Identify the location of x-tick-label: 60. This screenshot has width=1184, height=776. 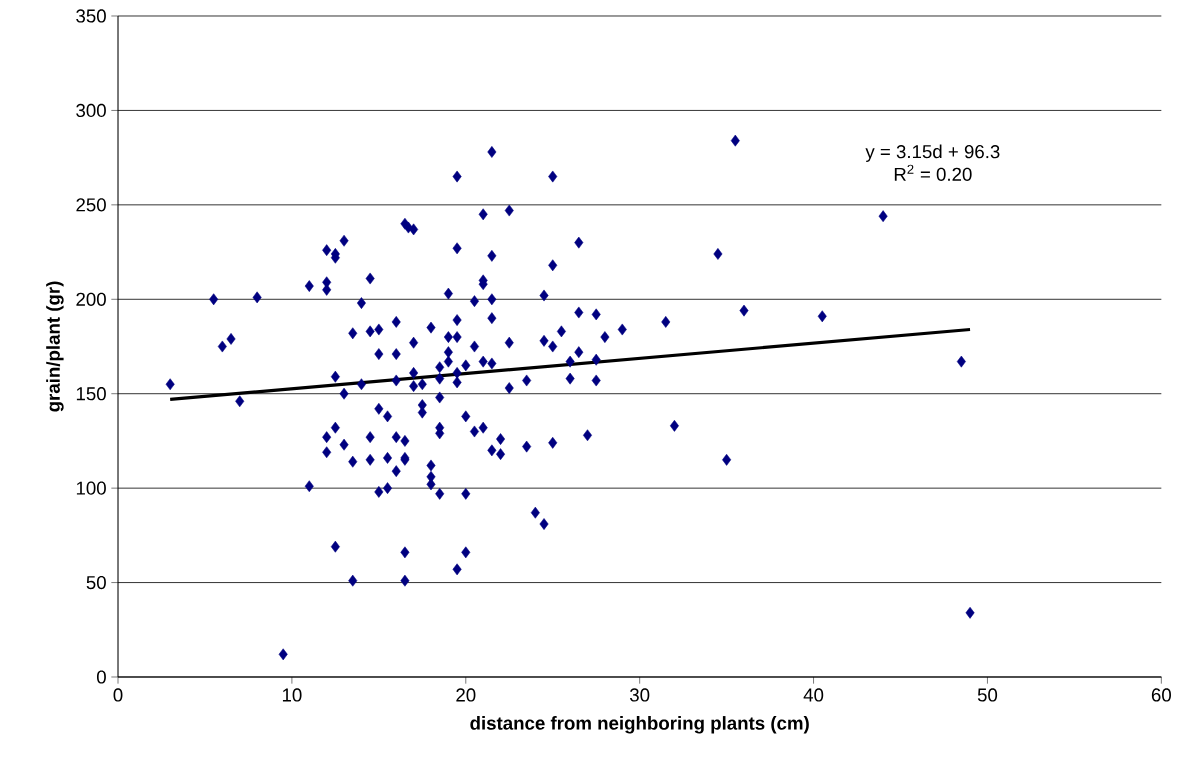
(1161, 695).